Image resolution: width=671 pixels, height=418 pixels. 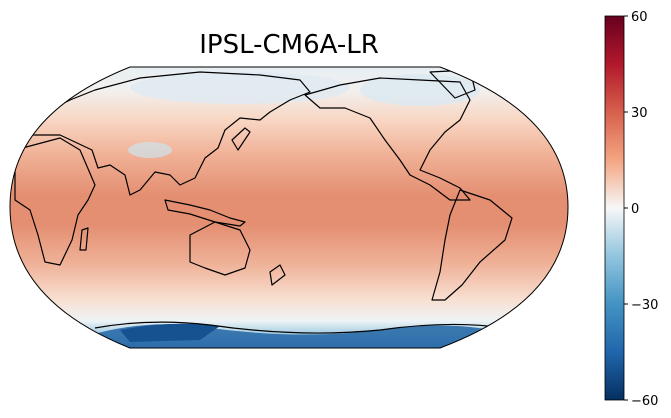 What do you see at coordinates (644, 305) in the screenshot?
I see `colorbar-tick-label: −30` at bounding box center [644, 305].